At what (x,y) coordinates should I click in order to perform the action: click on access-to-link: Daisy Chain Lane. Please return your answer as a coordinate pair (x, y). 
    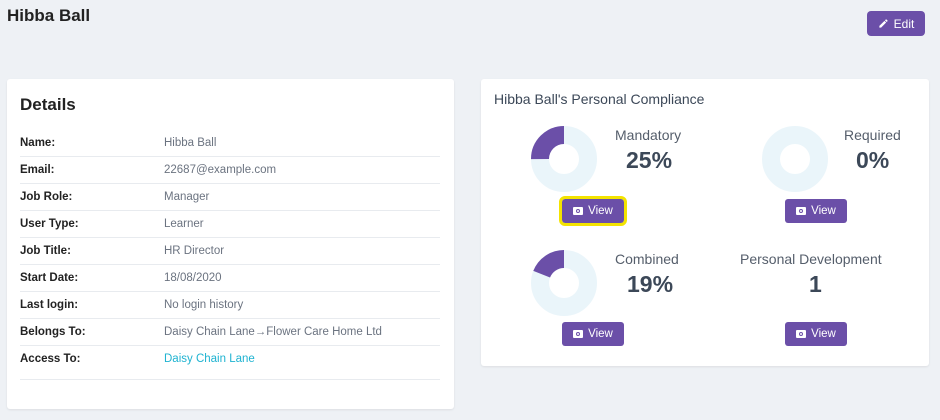
    Looking at the image, I should click on (209, 359).